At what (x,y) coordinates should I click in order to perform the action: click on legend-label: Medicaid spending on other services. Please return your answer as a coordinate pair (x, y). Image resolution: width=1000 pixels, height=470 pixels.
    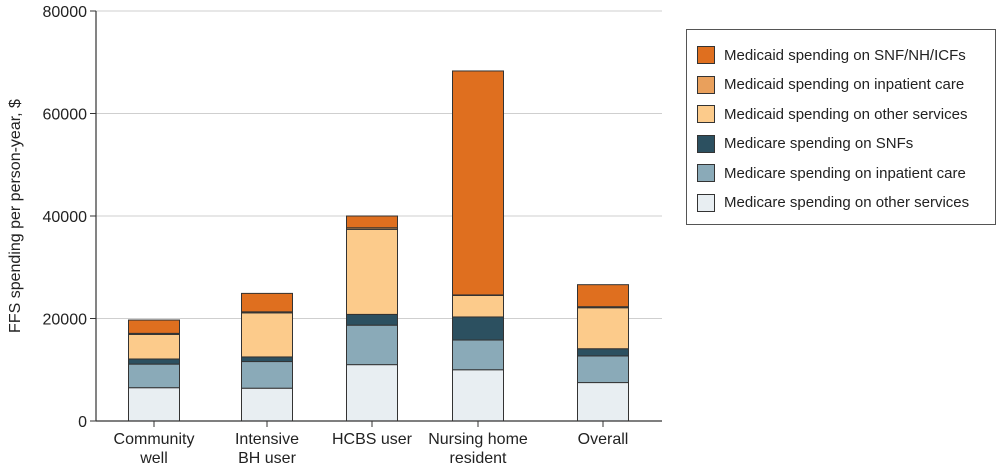
    Looking at the image, I should click on (846, 114).